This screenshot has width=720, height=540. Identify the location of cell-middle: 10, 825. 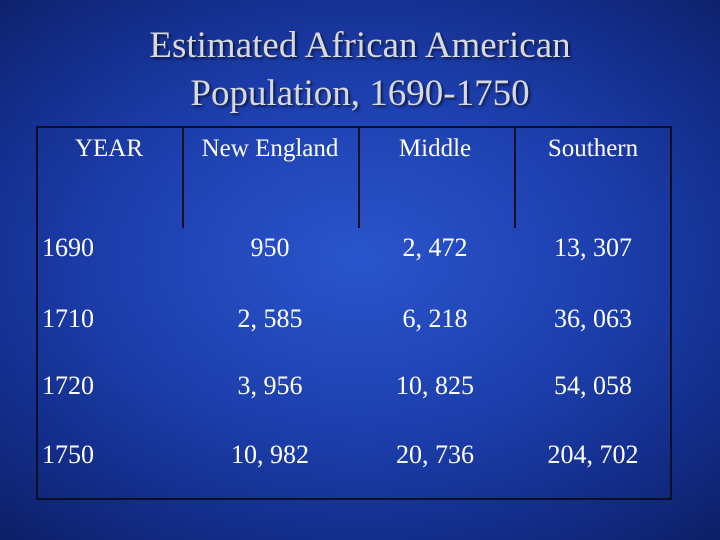
(435, 385).